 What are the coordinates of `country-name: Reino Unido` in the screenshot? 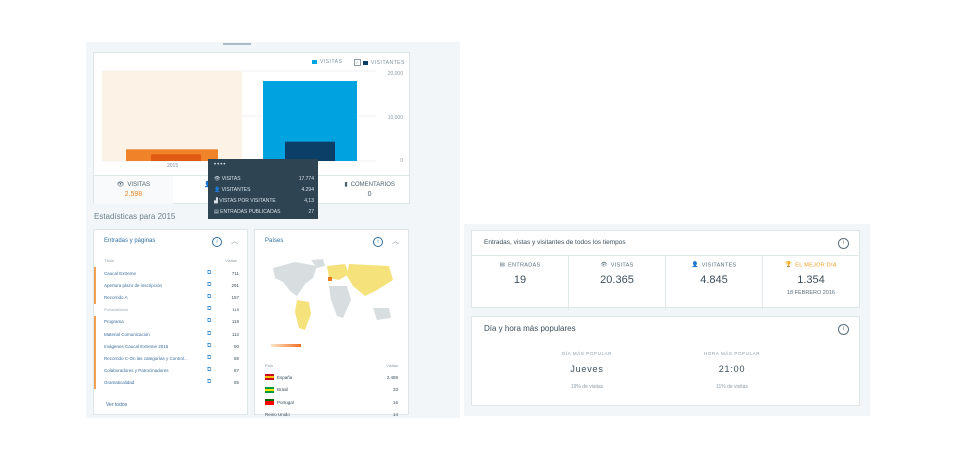 It's located at (277, 414).